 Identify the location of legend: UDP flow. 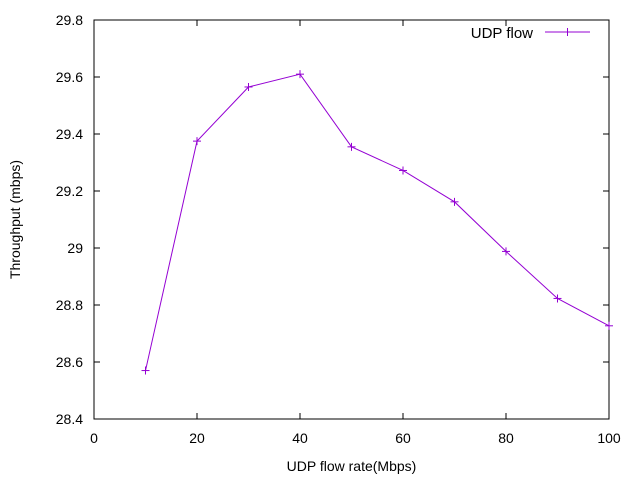
(530, 33).